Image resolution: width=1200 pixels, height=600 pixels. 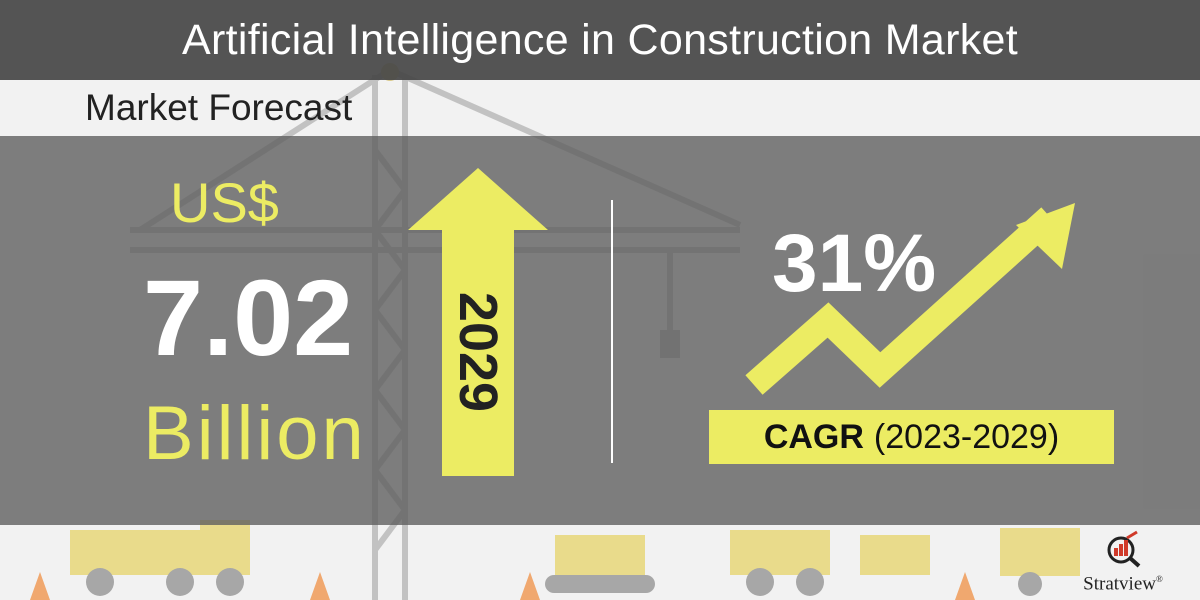 What do you see at coordinates (966, 436) in the screenshot?
I see `cagr-period: (2023-2029)` at bounding box center [966, 436].